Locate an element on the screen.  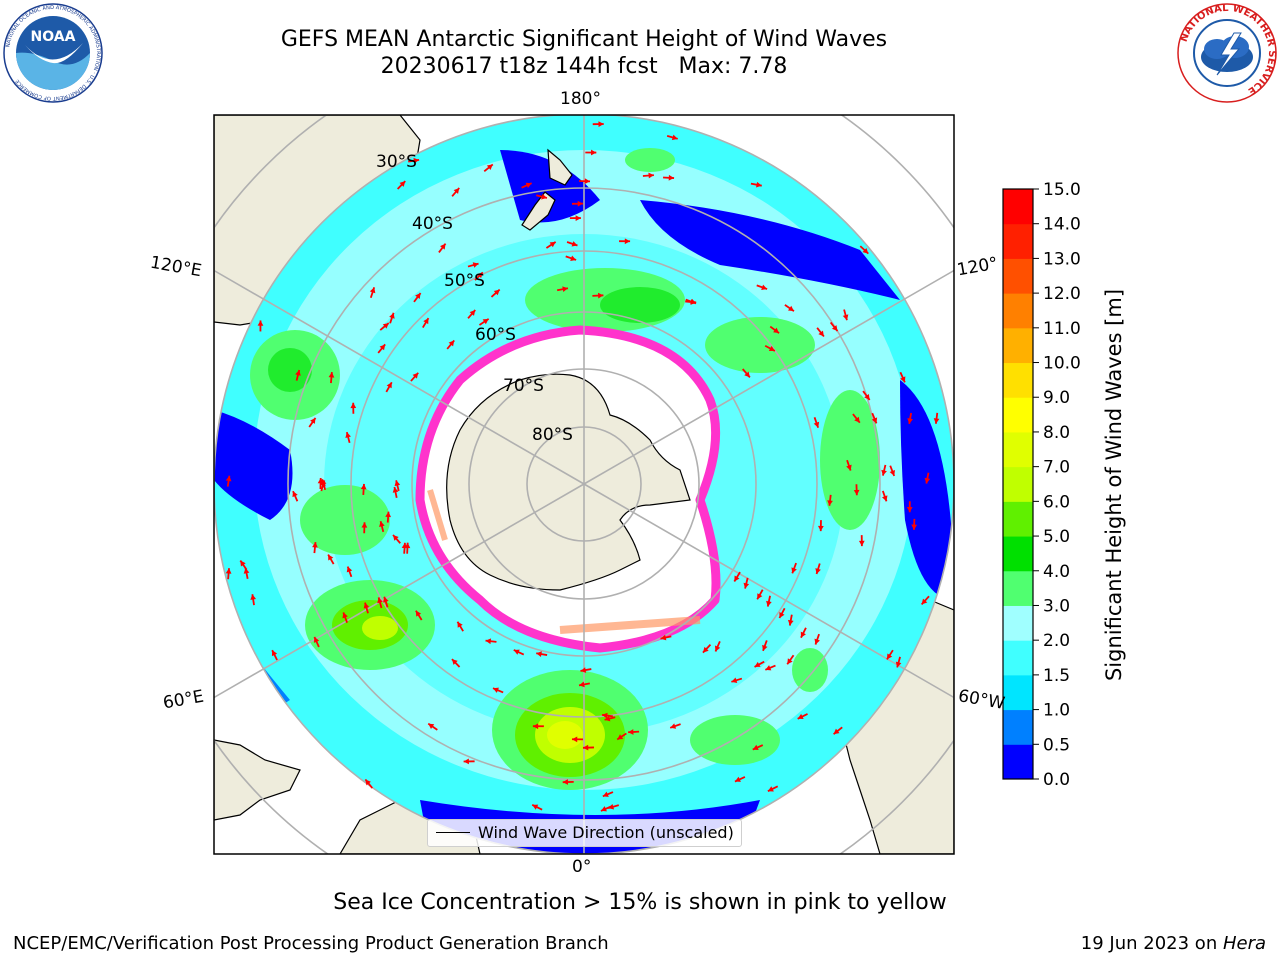
footer-machine: Hera is located at coordinates (1244, 943).